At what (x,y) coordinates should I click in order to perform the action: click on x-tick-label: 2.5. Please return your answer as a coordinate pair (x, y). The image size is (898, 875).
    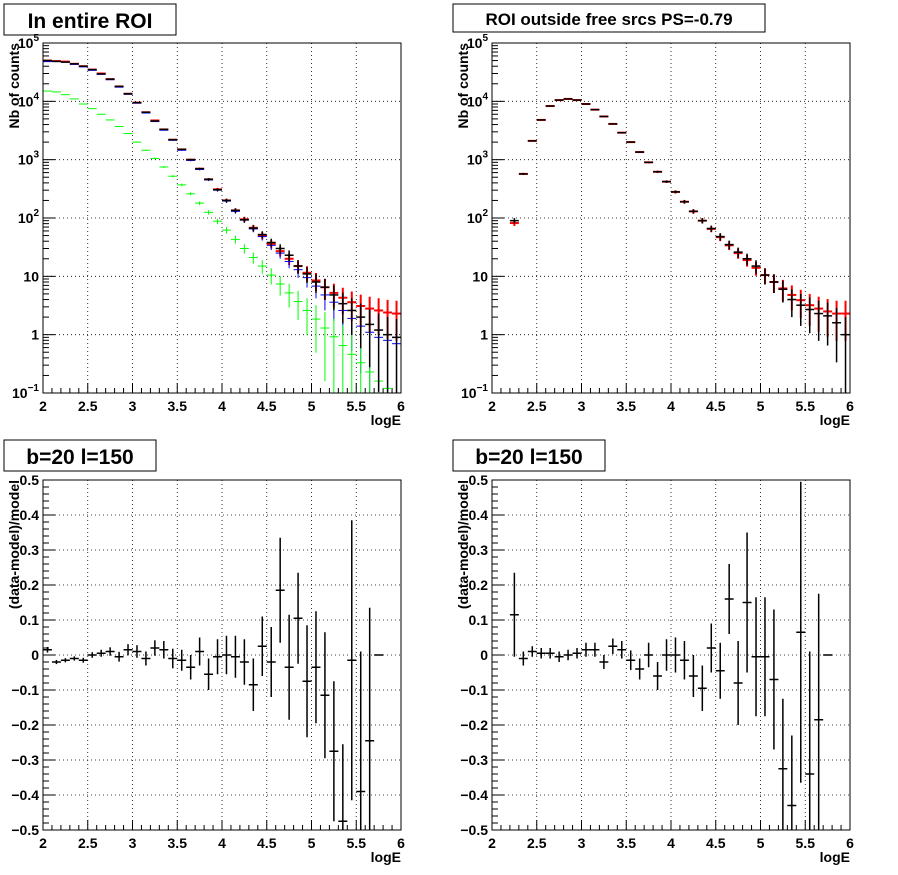
    Looking at the image, I should click on (537, 406).